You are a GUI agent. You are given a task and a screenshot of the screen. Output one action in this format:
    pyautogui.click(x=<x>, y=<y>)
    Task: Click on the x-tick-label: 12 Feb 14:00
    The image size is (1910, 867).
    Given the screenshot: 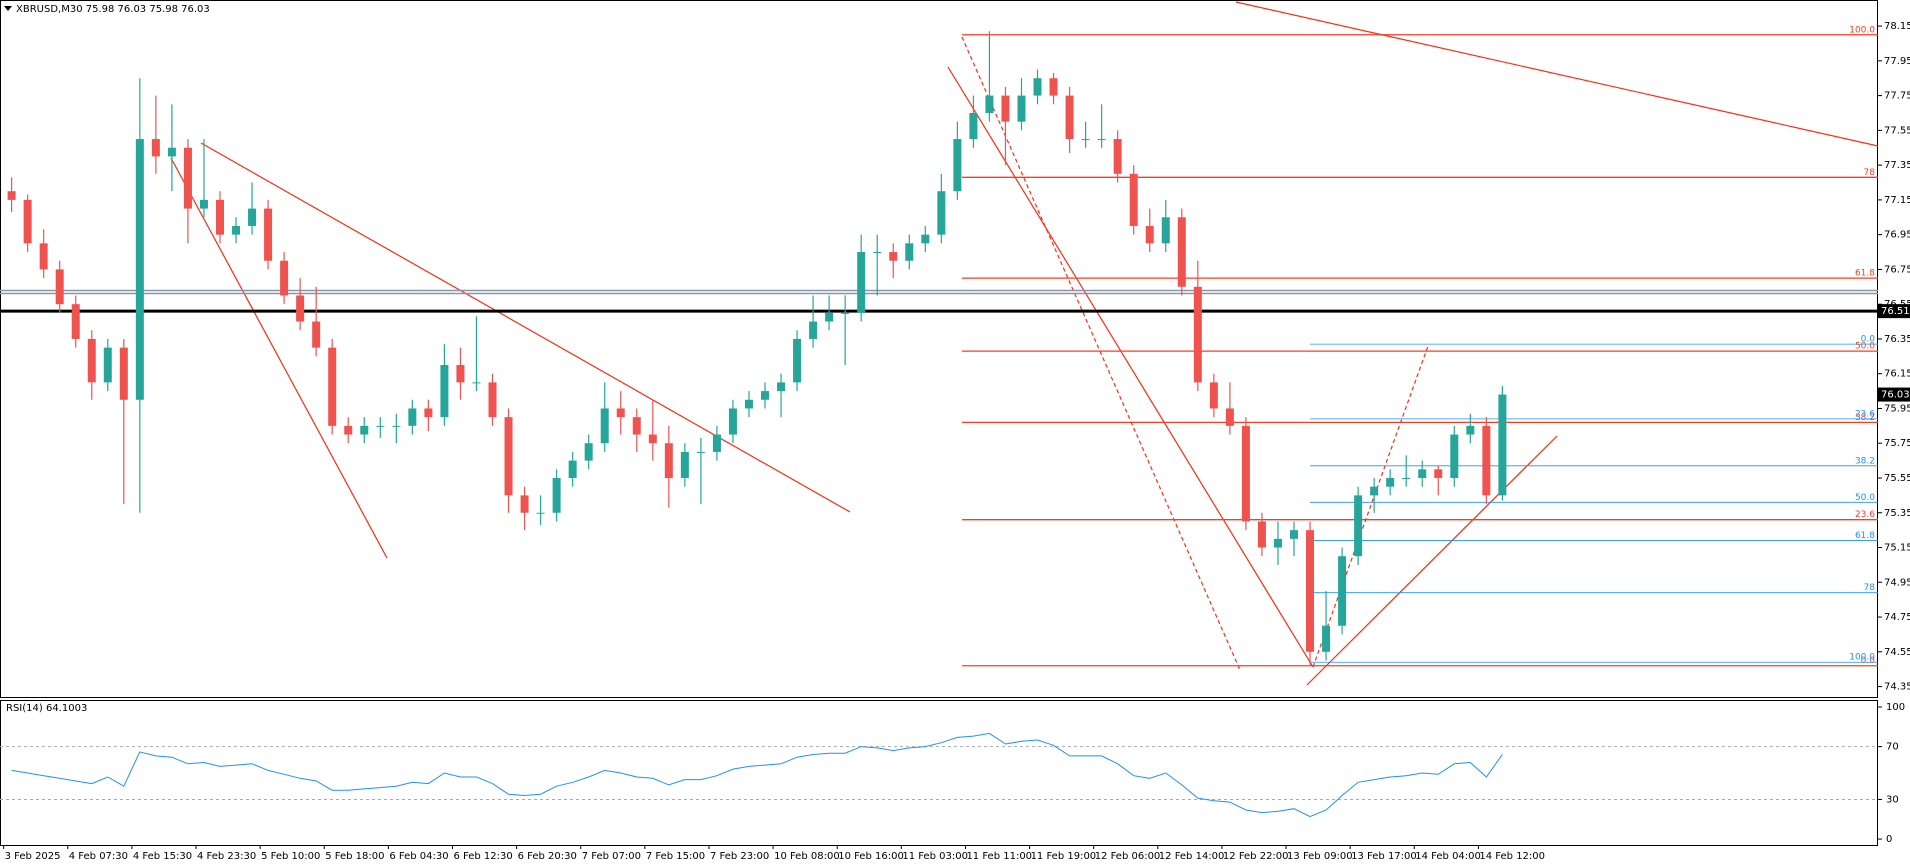 What is the action you would take?
    pyautogui.click(x=1192, y=856)
    